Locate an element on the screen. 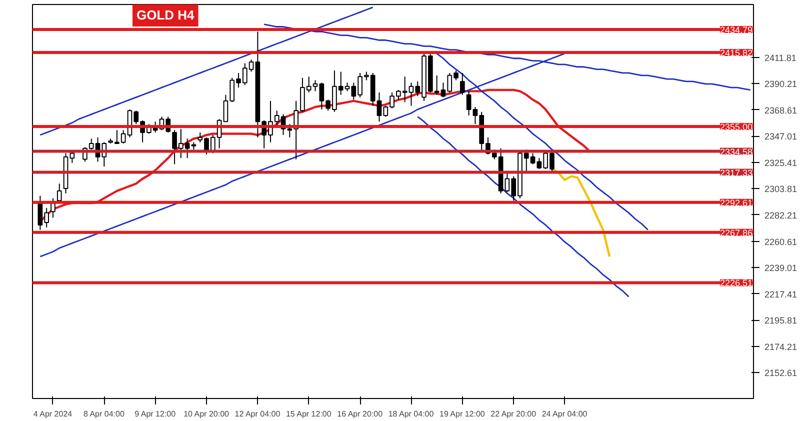  x-tick-label: 4 Apr 2024 is located at coordinates (53, 414).